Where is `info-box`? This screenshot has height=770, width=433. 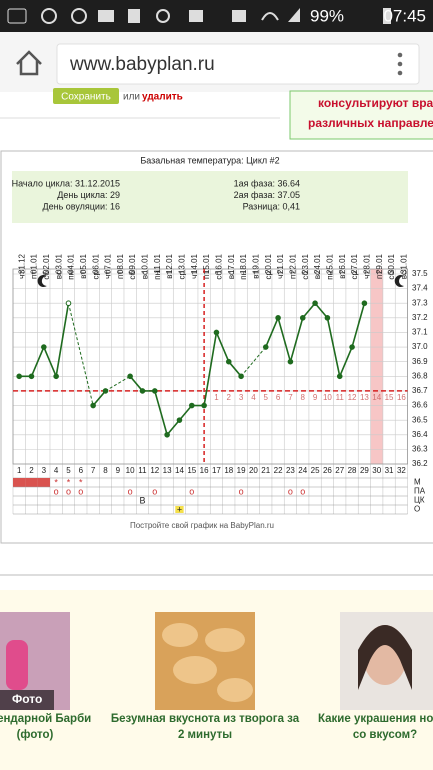
info-box is located at coordinates (210, 197).